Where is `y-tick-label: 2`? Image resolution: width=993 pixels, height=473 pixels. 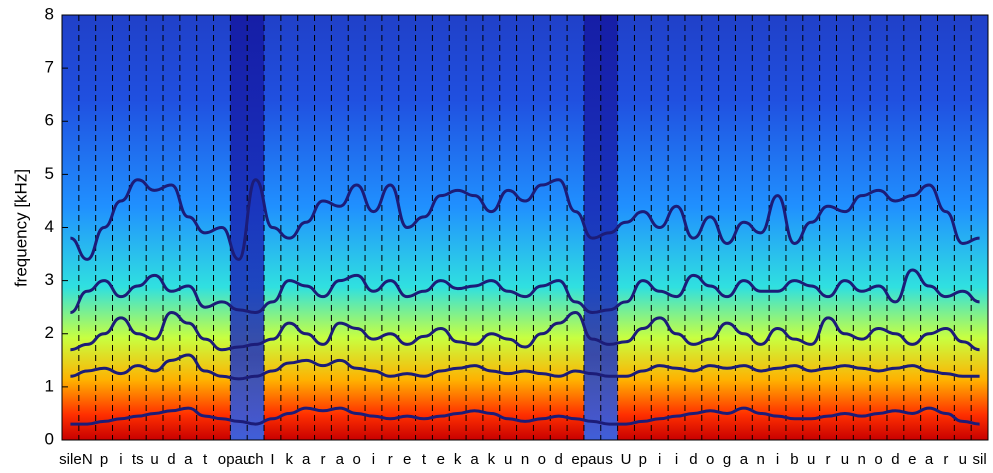 y-tick-label: 2 is located at coordinates (49, 332).